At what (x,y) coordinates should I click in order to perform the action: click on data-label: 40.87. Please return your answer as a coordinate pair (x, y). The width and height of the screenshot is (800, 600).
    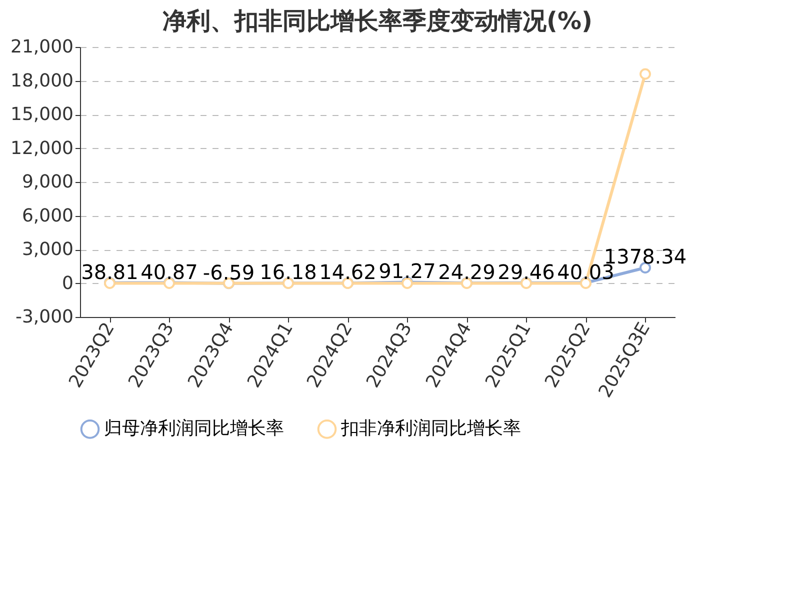
    Looking at the image, I should click on (169, 272).